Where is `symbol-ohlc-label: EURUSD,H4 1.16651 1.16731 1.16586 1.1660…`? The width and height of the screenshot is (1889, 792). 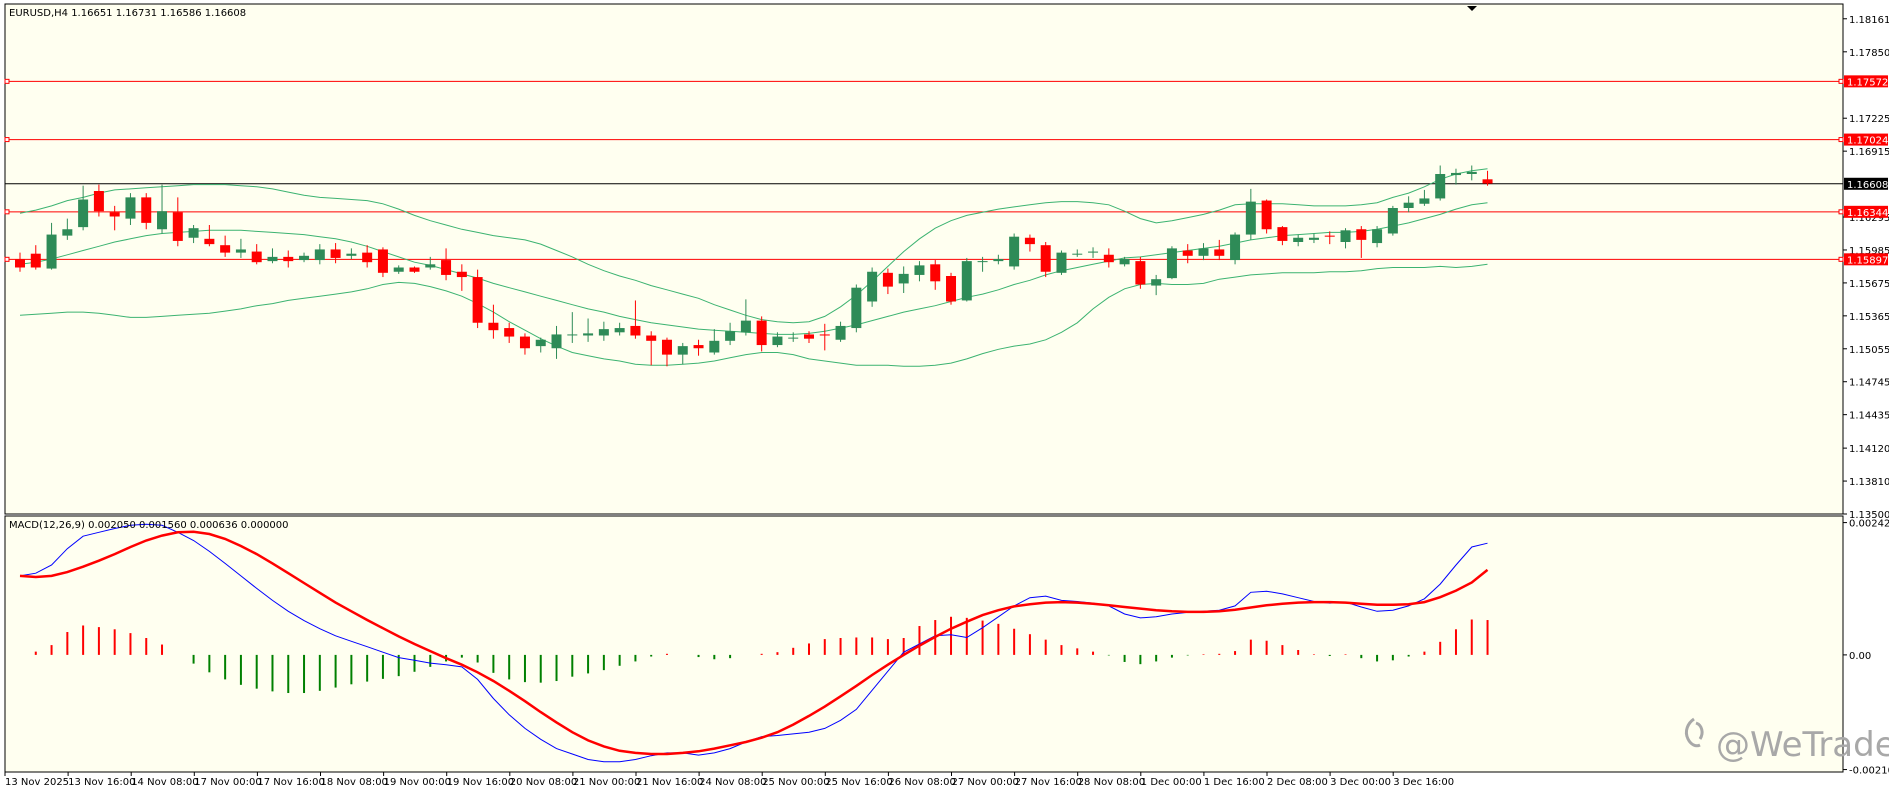
symbol-ohlc-label: EURUSD,H4 1.16651 1.16731 1.16586 1.1660… is located at coordinates (127, 13).